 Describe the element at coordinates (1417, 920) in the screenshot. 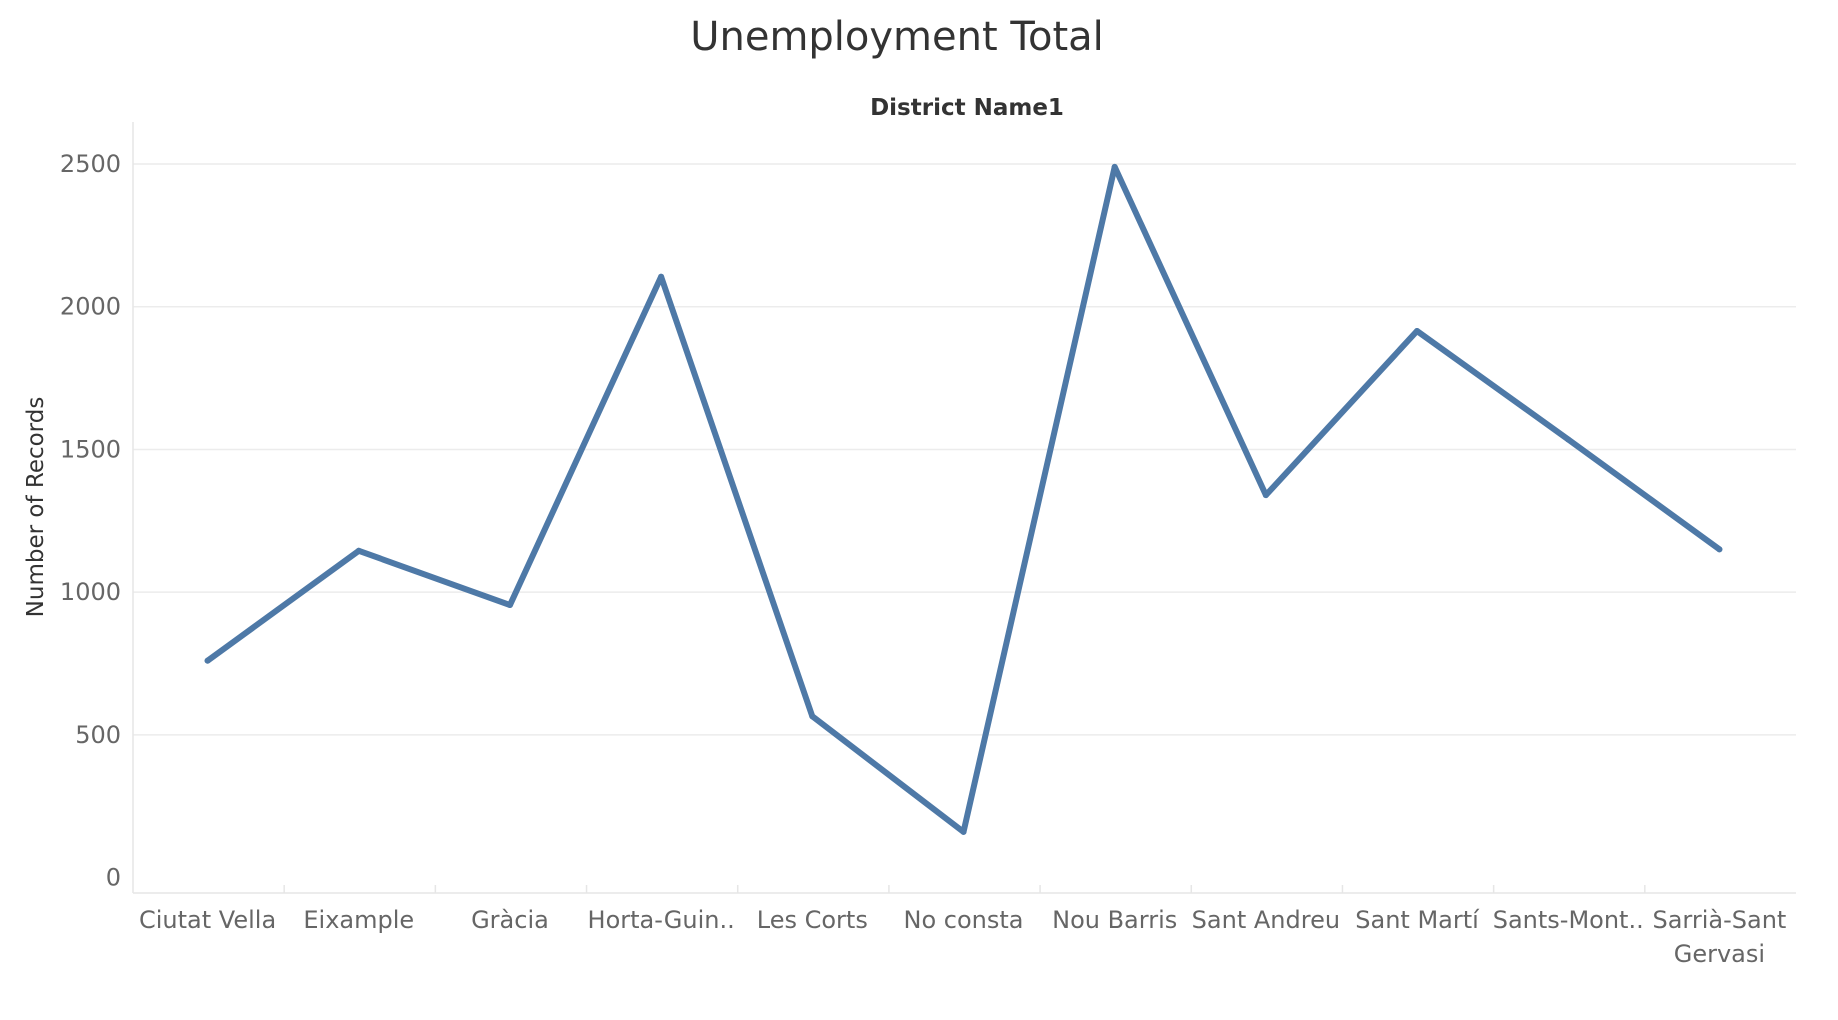

I see `x-tick-label: Sant Martí` at that location.